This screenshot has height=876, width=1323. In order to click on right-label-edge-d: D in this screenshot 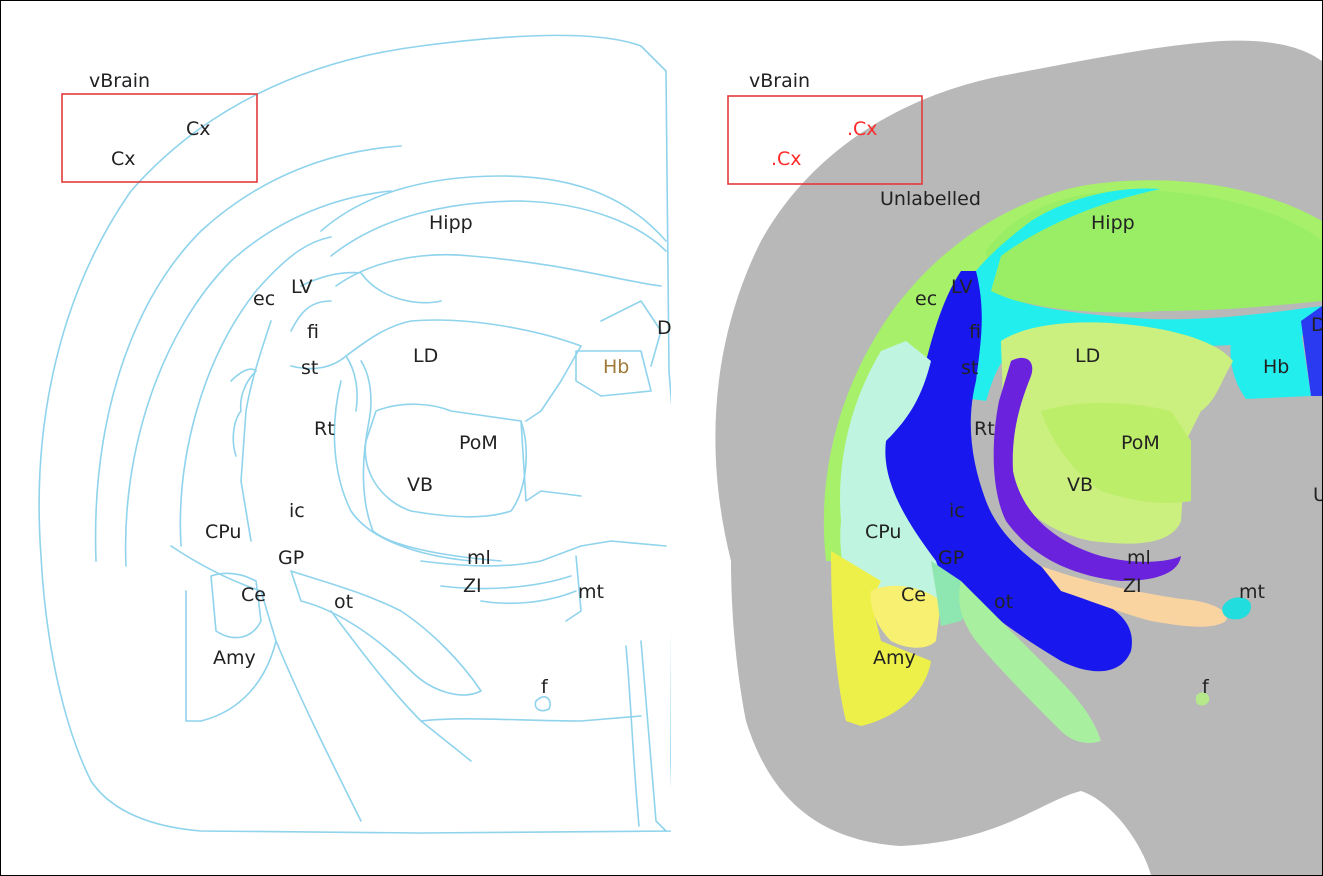, I will do `click(1316, 325)`.